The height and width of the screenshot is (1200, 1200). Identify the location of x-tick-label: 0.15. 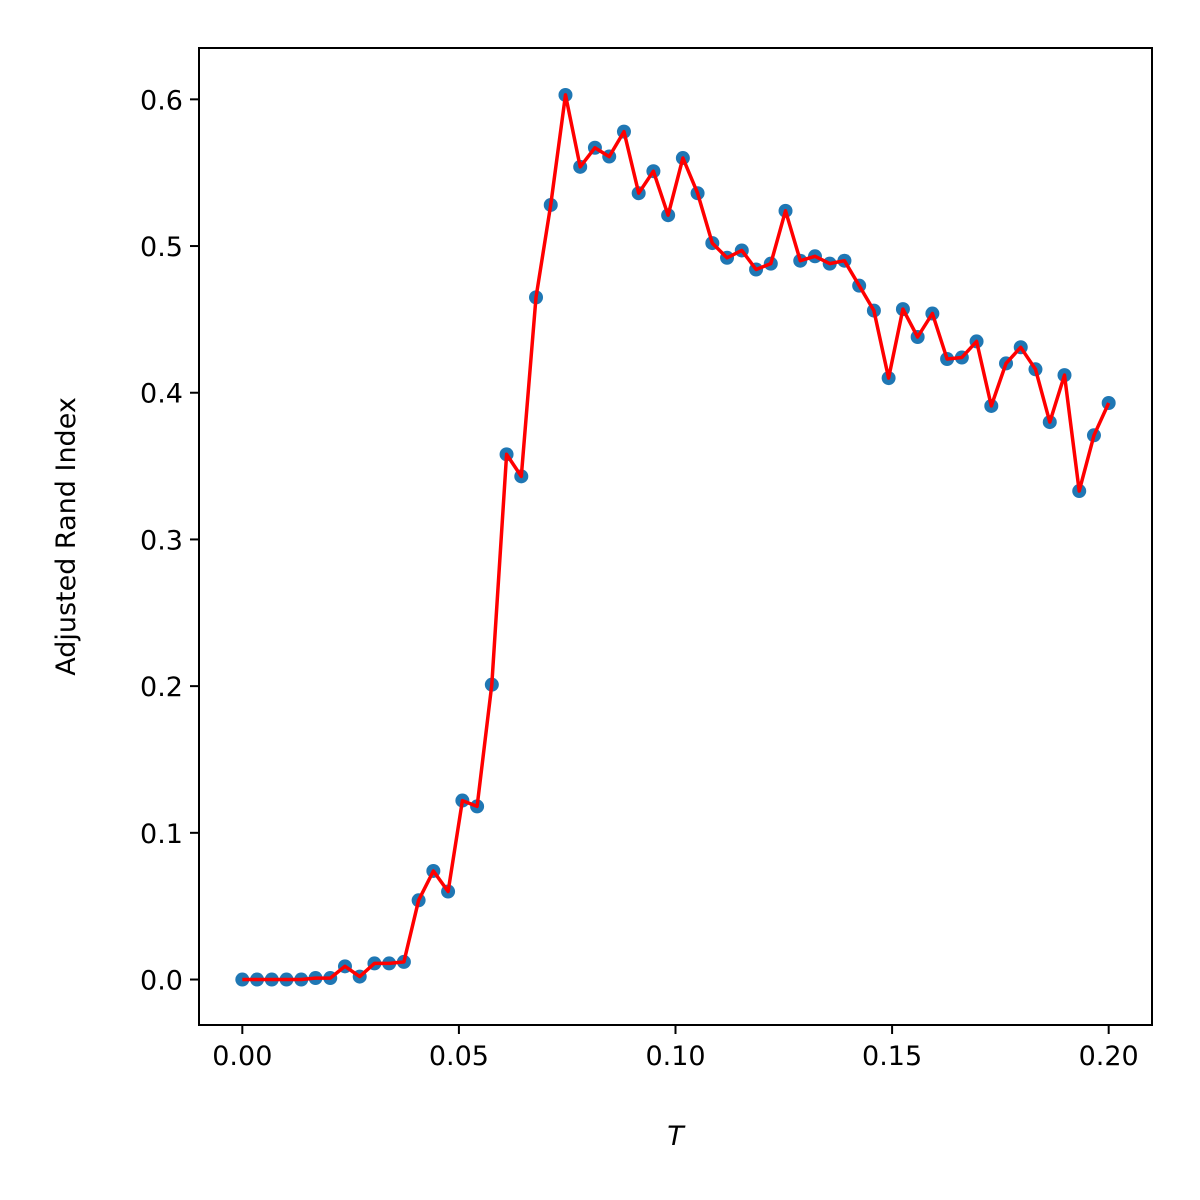
(892, 1056).